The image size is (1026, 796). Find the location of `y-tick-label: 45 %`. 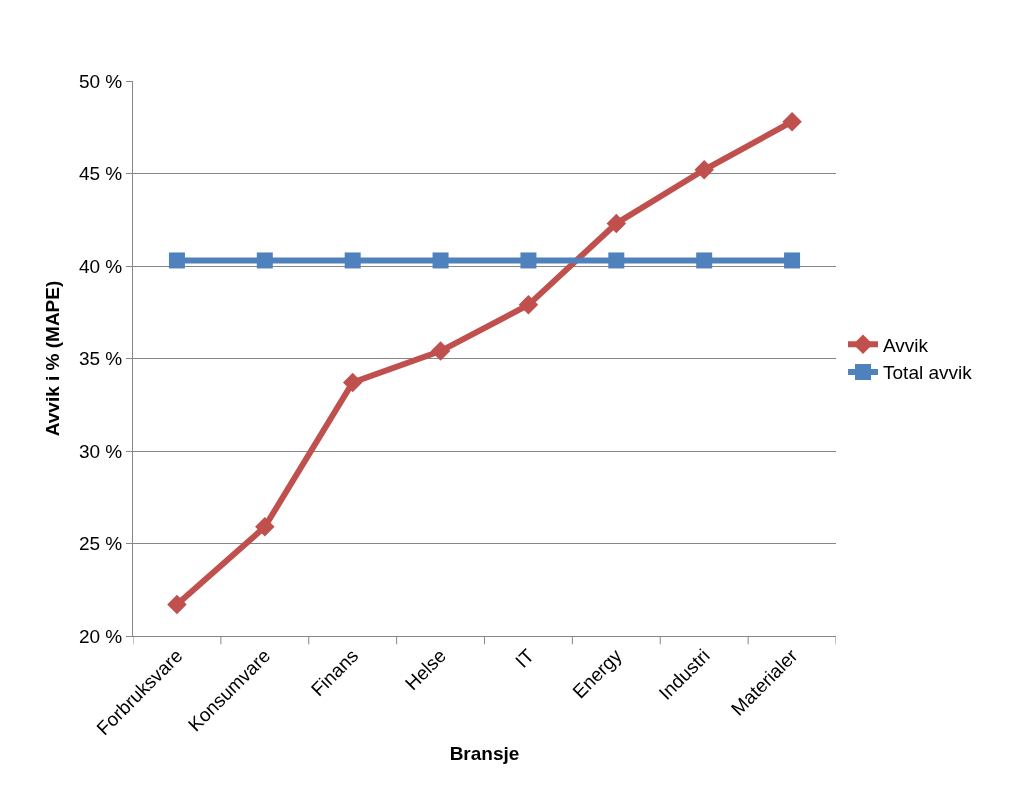

y-tick-label: 45 % is located at coordinates (100, 174).